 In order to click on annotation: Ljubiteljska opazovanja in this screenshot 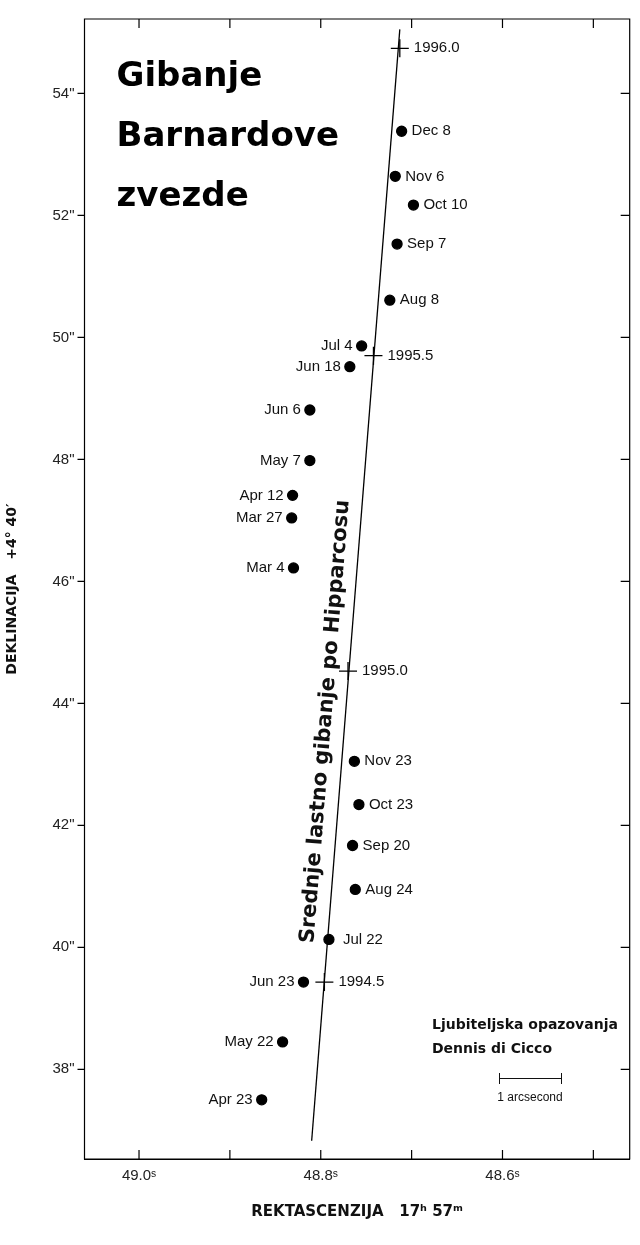, I will do `click(525, 1024)`.